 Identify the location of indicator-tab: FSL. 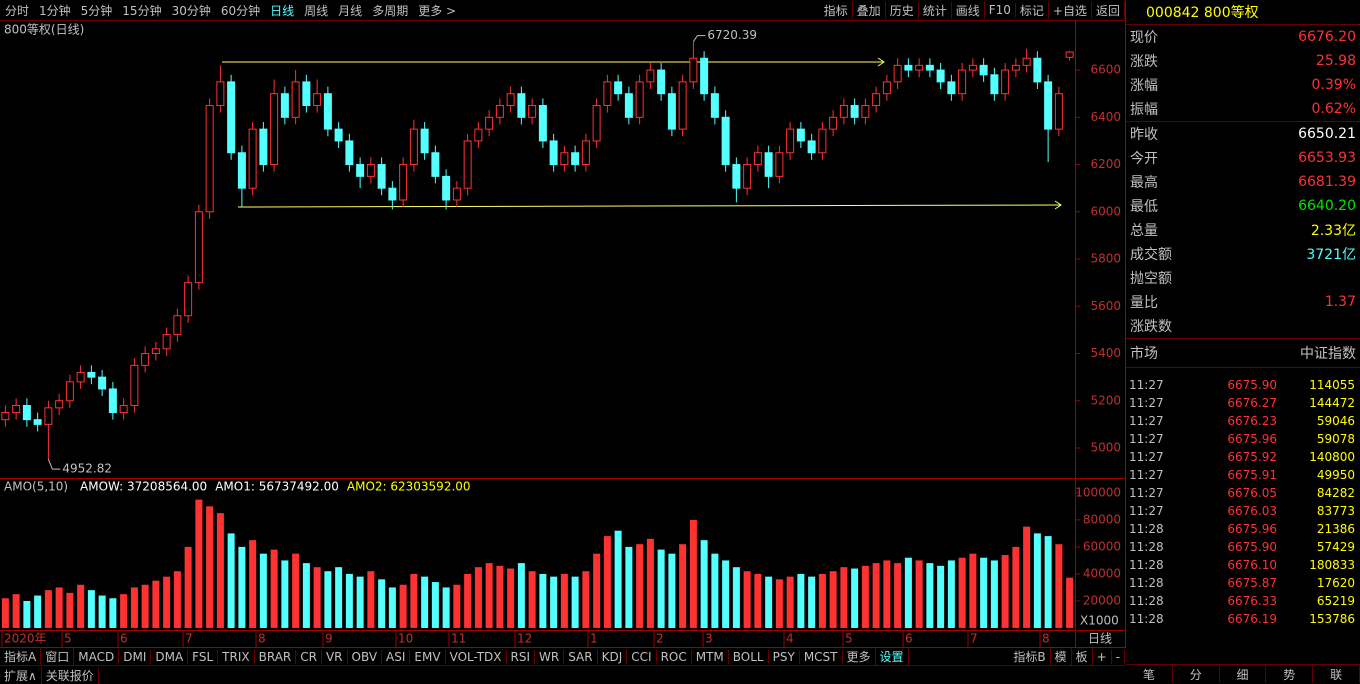
(203, 656).